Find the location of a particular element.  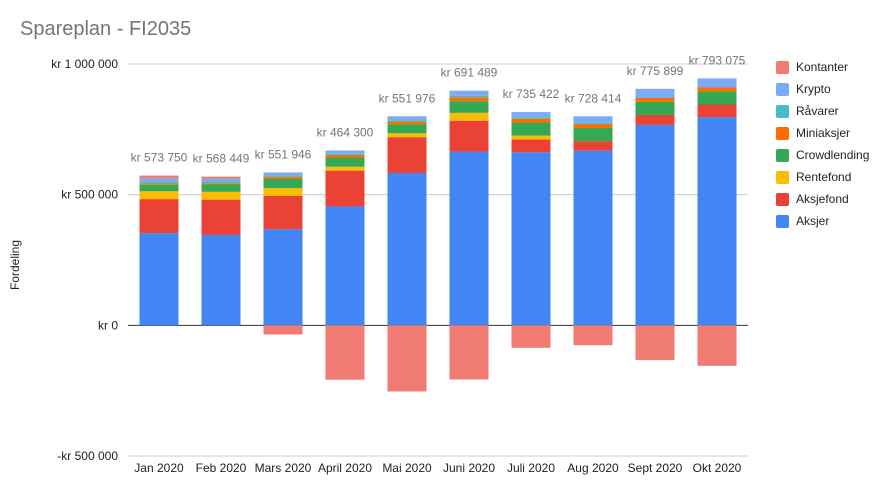

y-tick-label: kr 1 000 000 is located at coordinates (84, 64).